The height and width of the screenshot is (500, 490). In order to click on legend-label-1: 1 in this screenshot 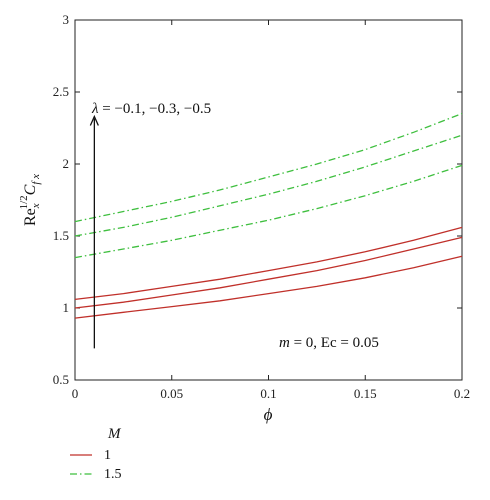, I will do `click(107, 455)`.